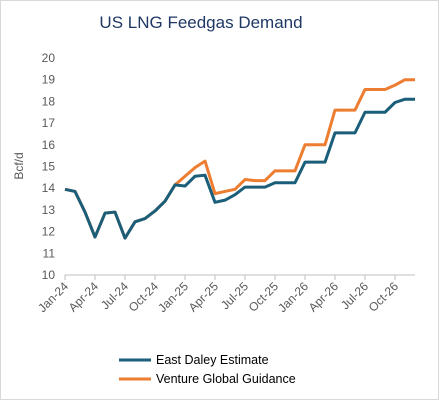 The width and height of the screenshot is (439, 400). I want to click on y-tick-label: 18, so click(49, 101).